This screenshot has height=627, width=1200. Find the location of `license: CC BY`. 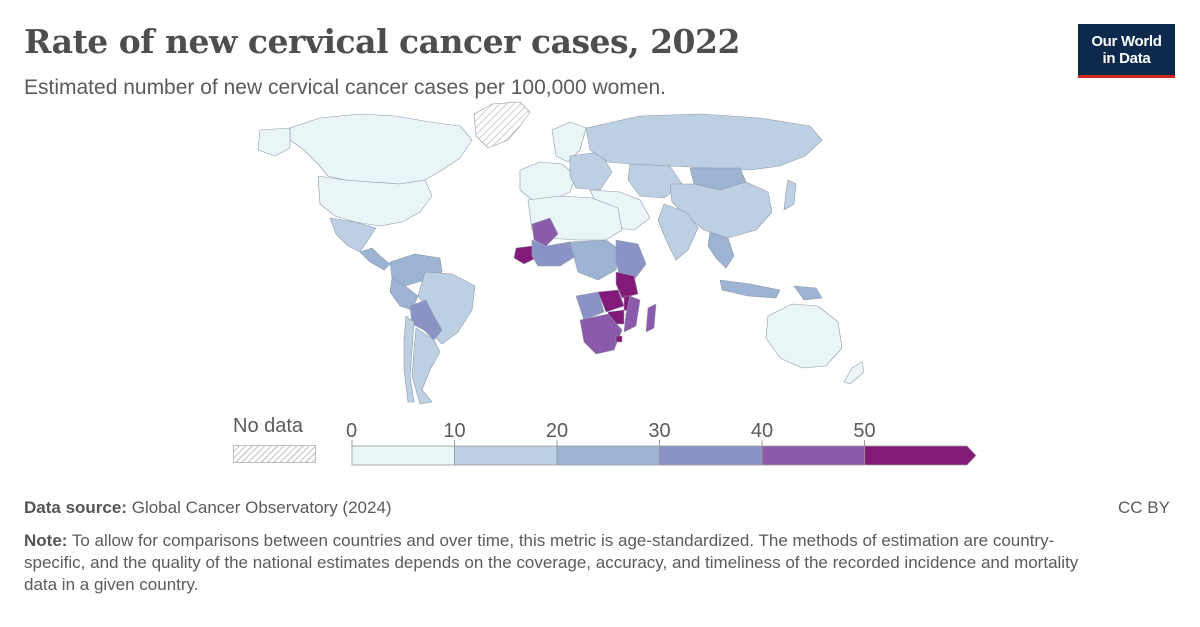

license: CC BY is located at coordinates (1144, 507).